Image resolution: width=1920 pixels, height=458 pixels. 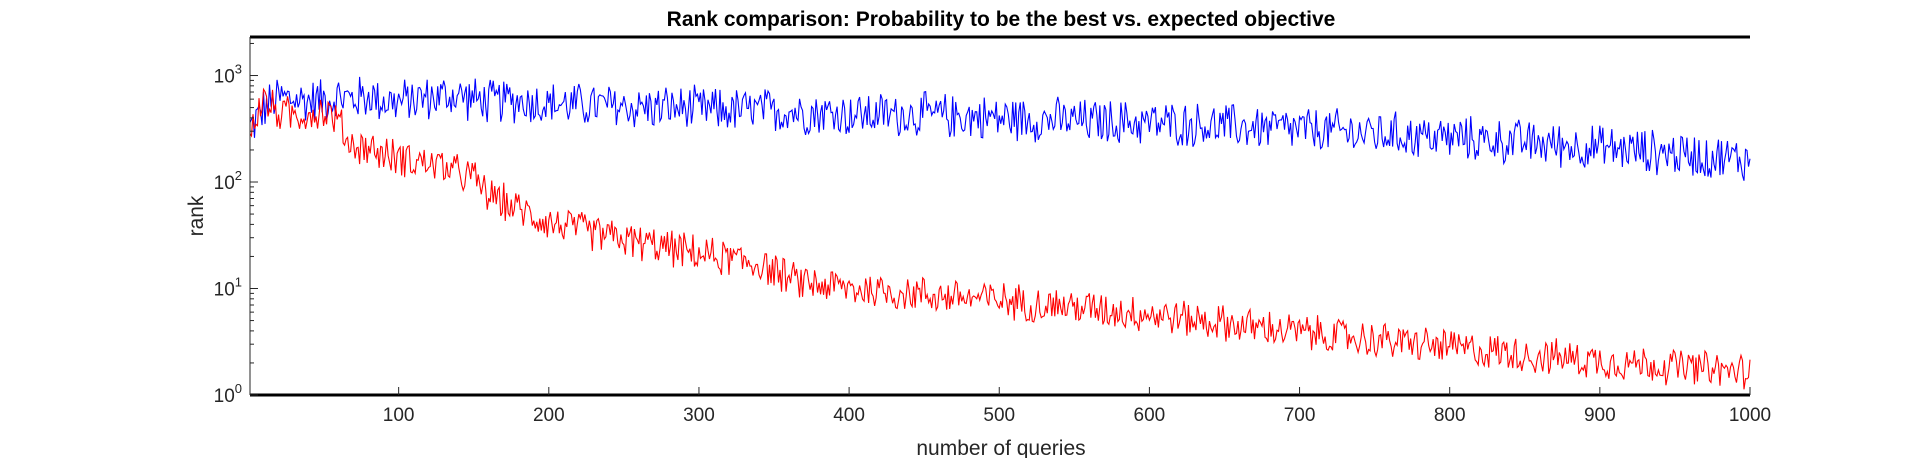 I want to click on x-tick-label: 1000, so click(x=1750, y=415).